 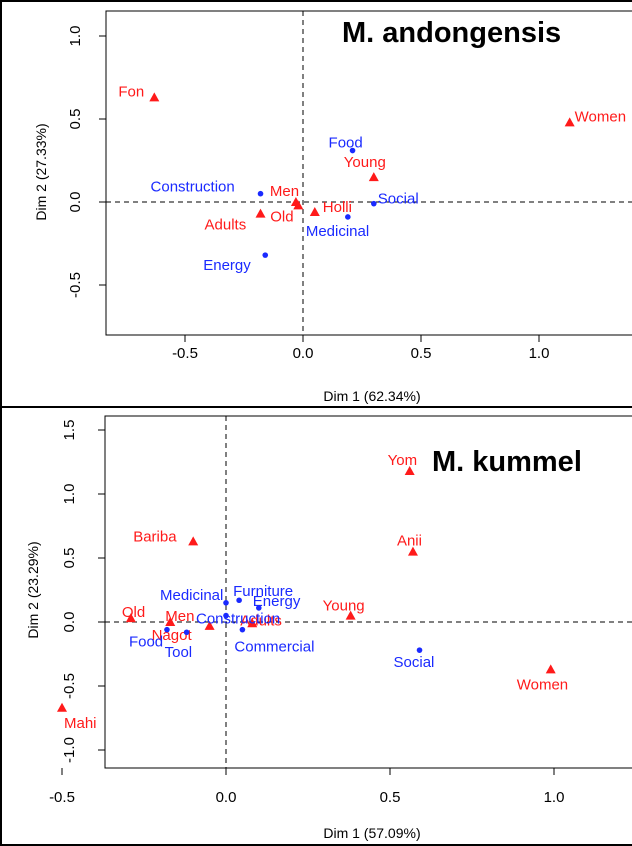 I want to click on point-label-mahi: Mahi, so click(x=80, y=723).